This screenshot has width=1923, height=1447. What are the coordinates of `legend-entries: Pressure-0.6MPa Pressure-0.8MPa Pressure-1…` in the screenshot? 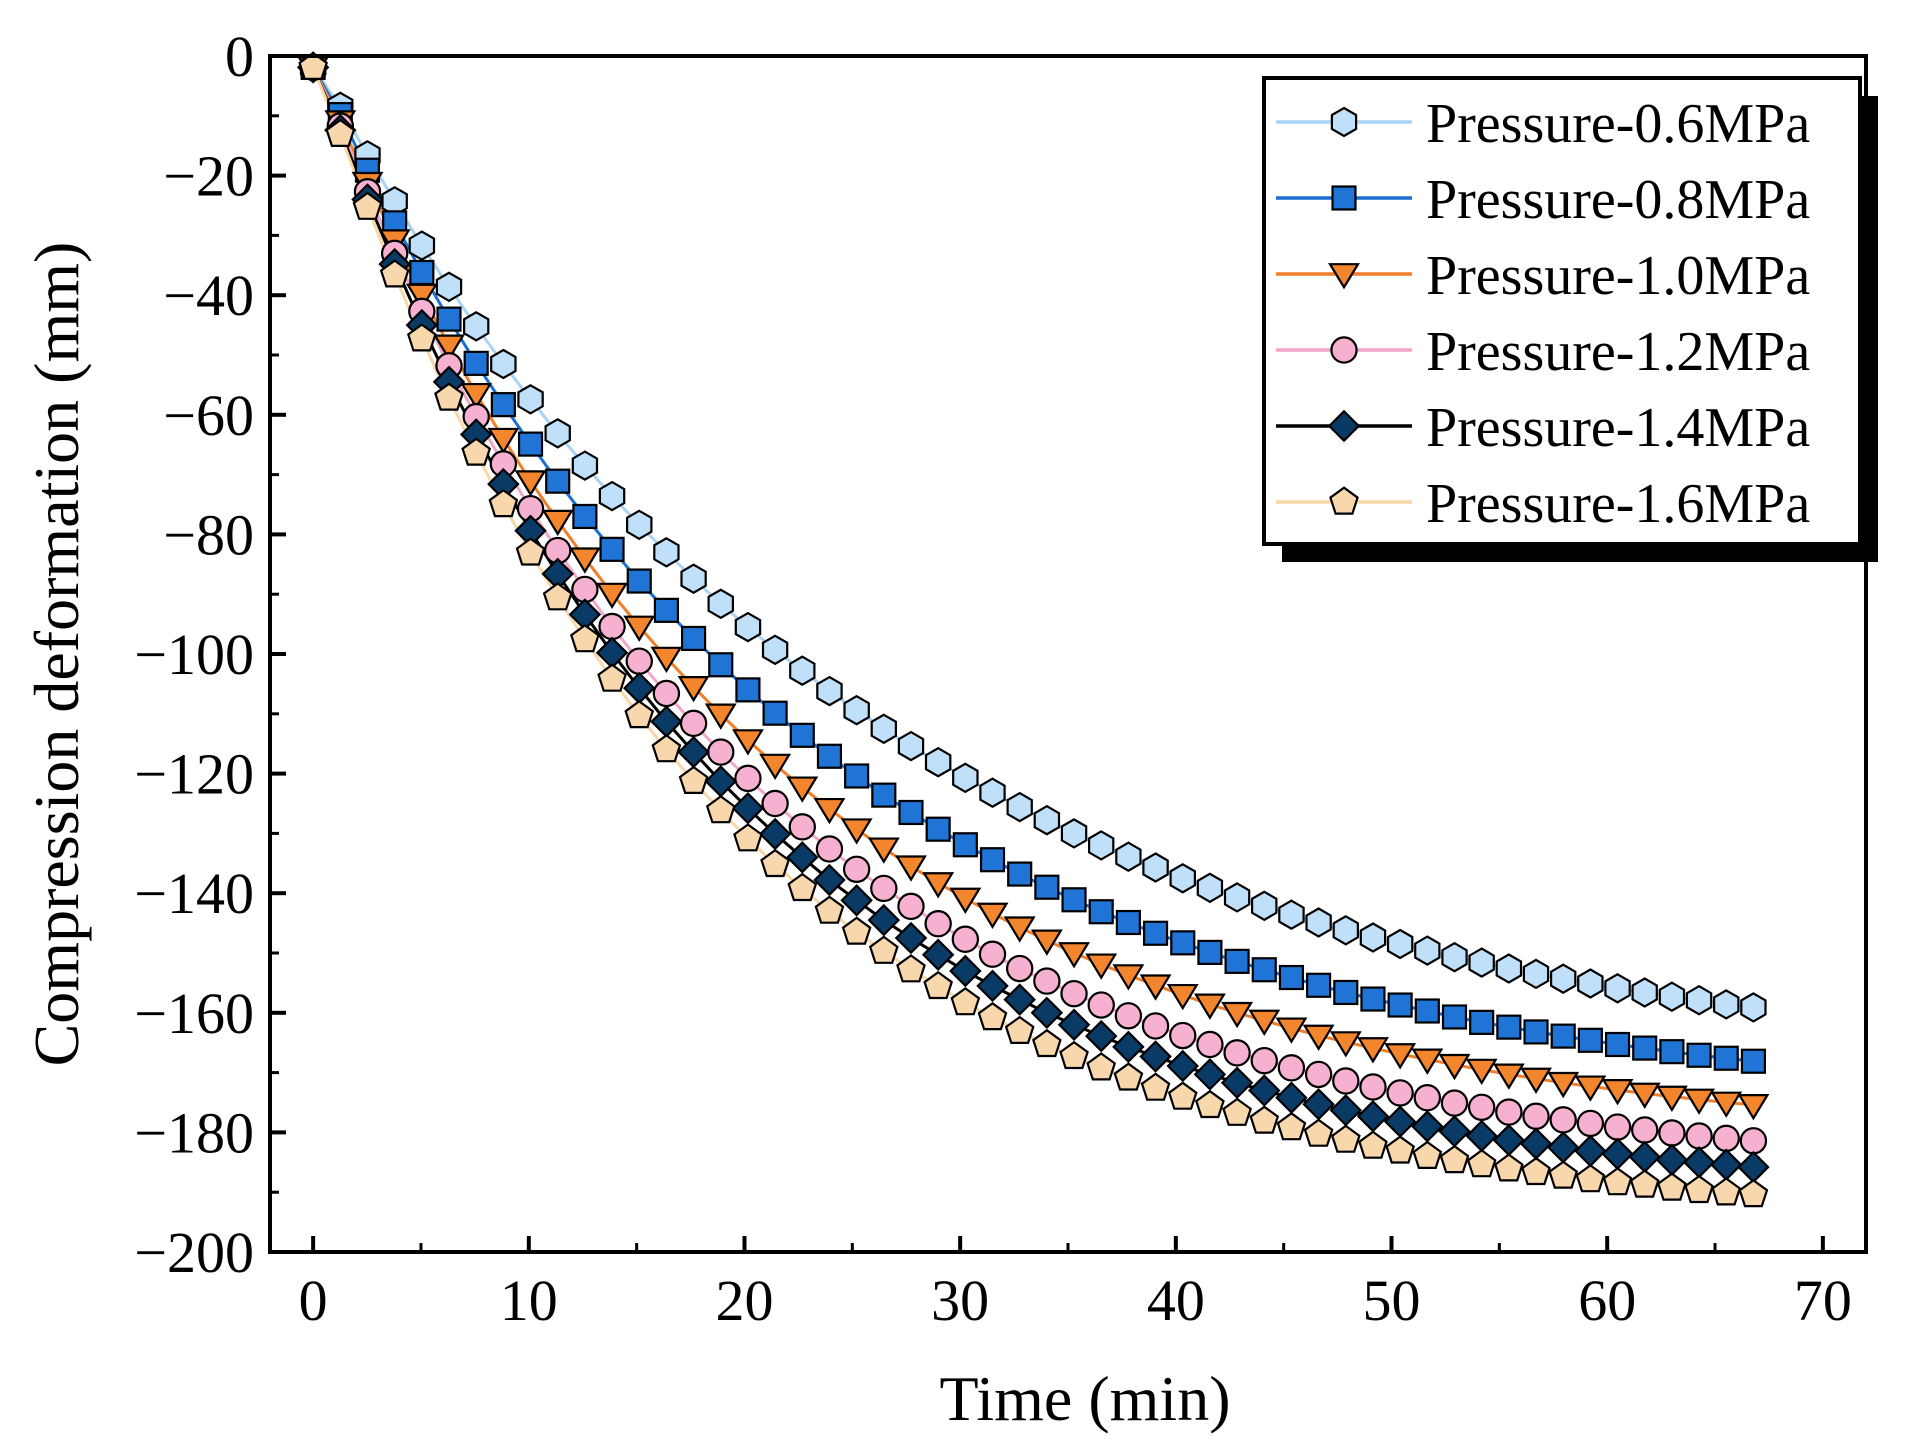 It's located at (1543, 314).